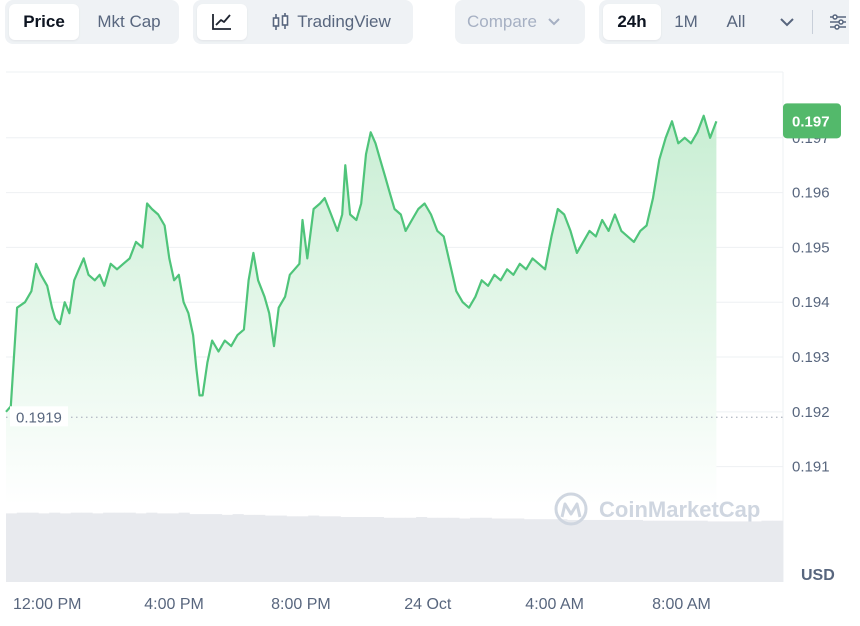  I want to click on compare-dropdown: Compare, so click(520, 22).